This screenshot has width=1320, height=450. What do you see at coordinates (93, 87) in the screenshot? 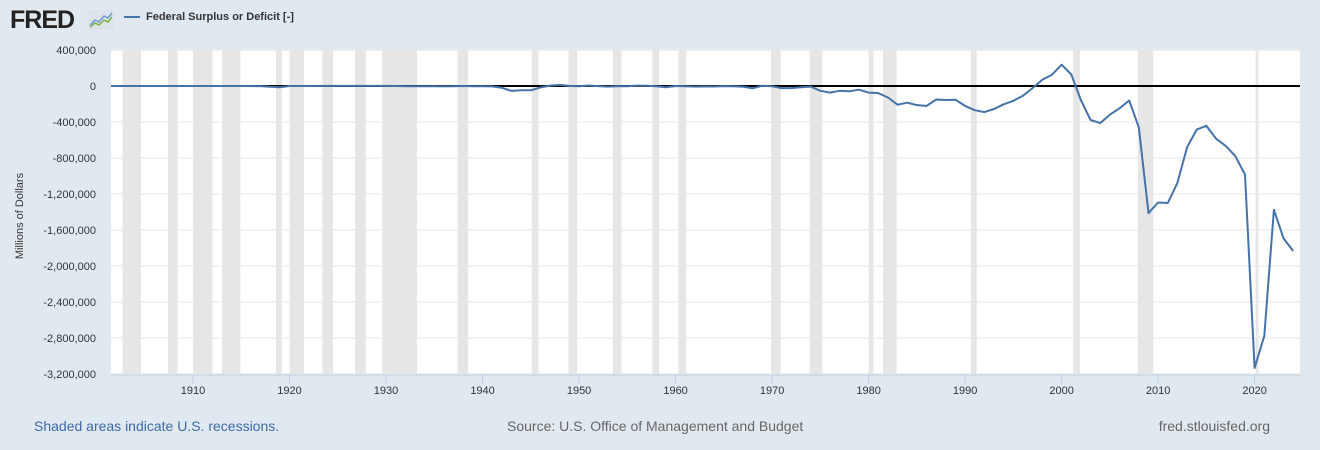
I see `y-tick-label: 0` at bounding box center [93, 87].